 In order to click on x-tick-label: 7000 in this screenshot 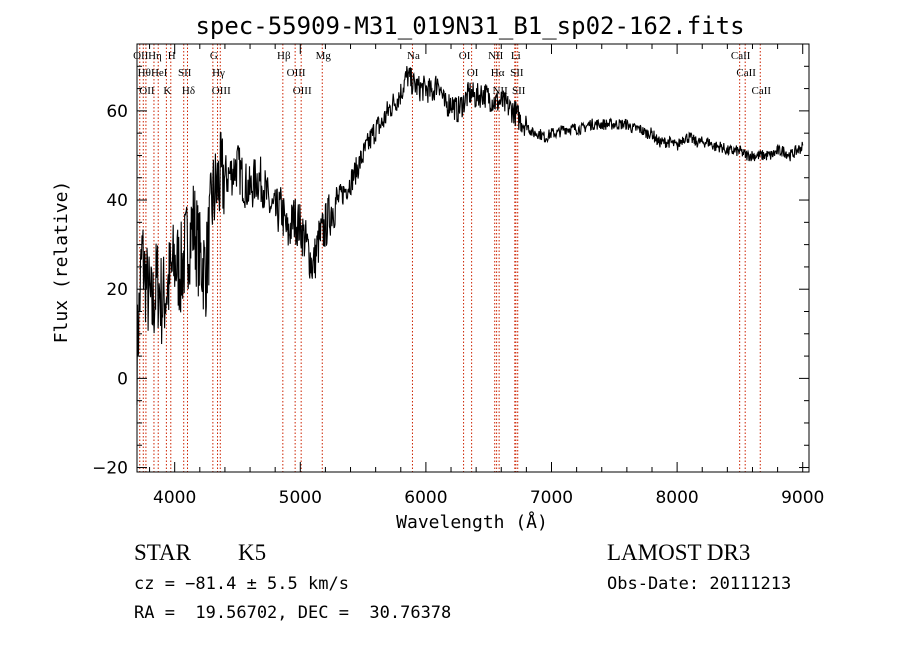, I will do `click(551, 498)`.